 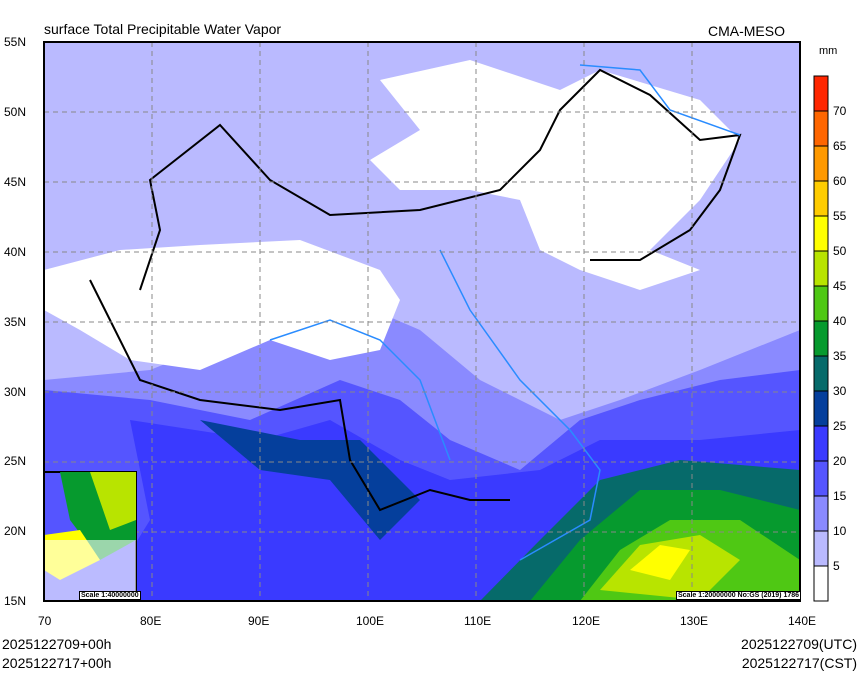 I want to click on lat-label: 25N, so click(x=15, y=461).